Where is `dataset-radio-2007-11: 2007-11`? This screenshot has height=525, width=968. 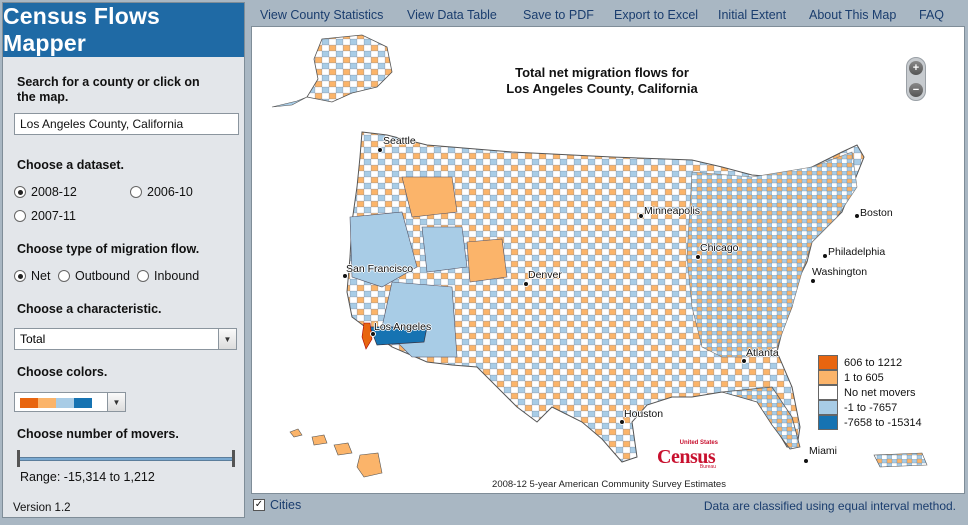 dataset-radio-2007-11: 2007-11 is located at coordinates (45, 216).